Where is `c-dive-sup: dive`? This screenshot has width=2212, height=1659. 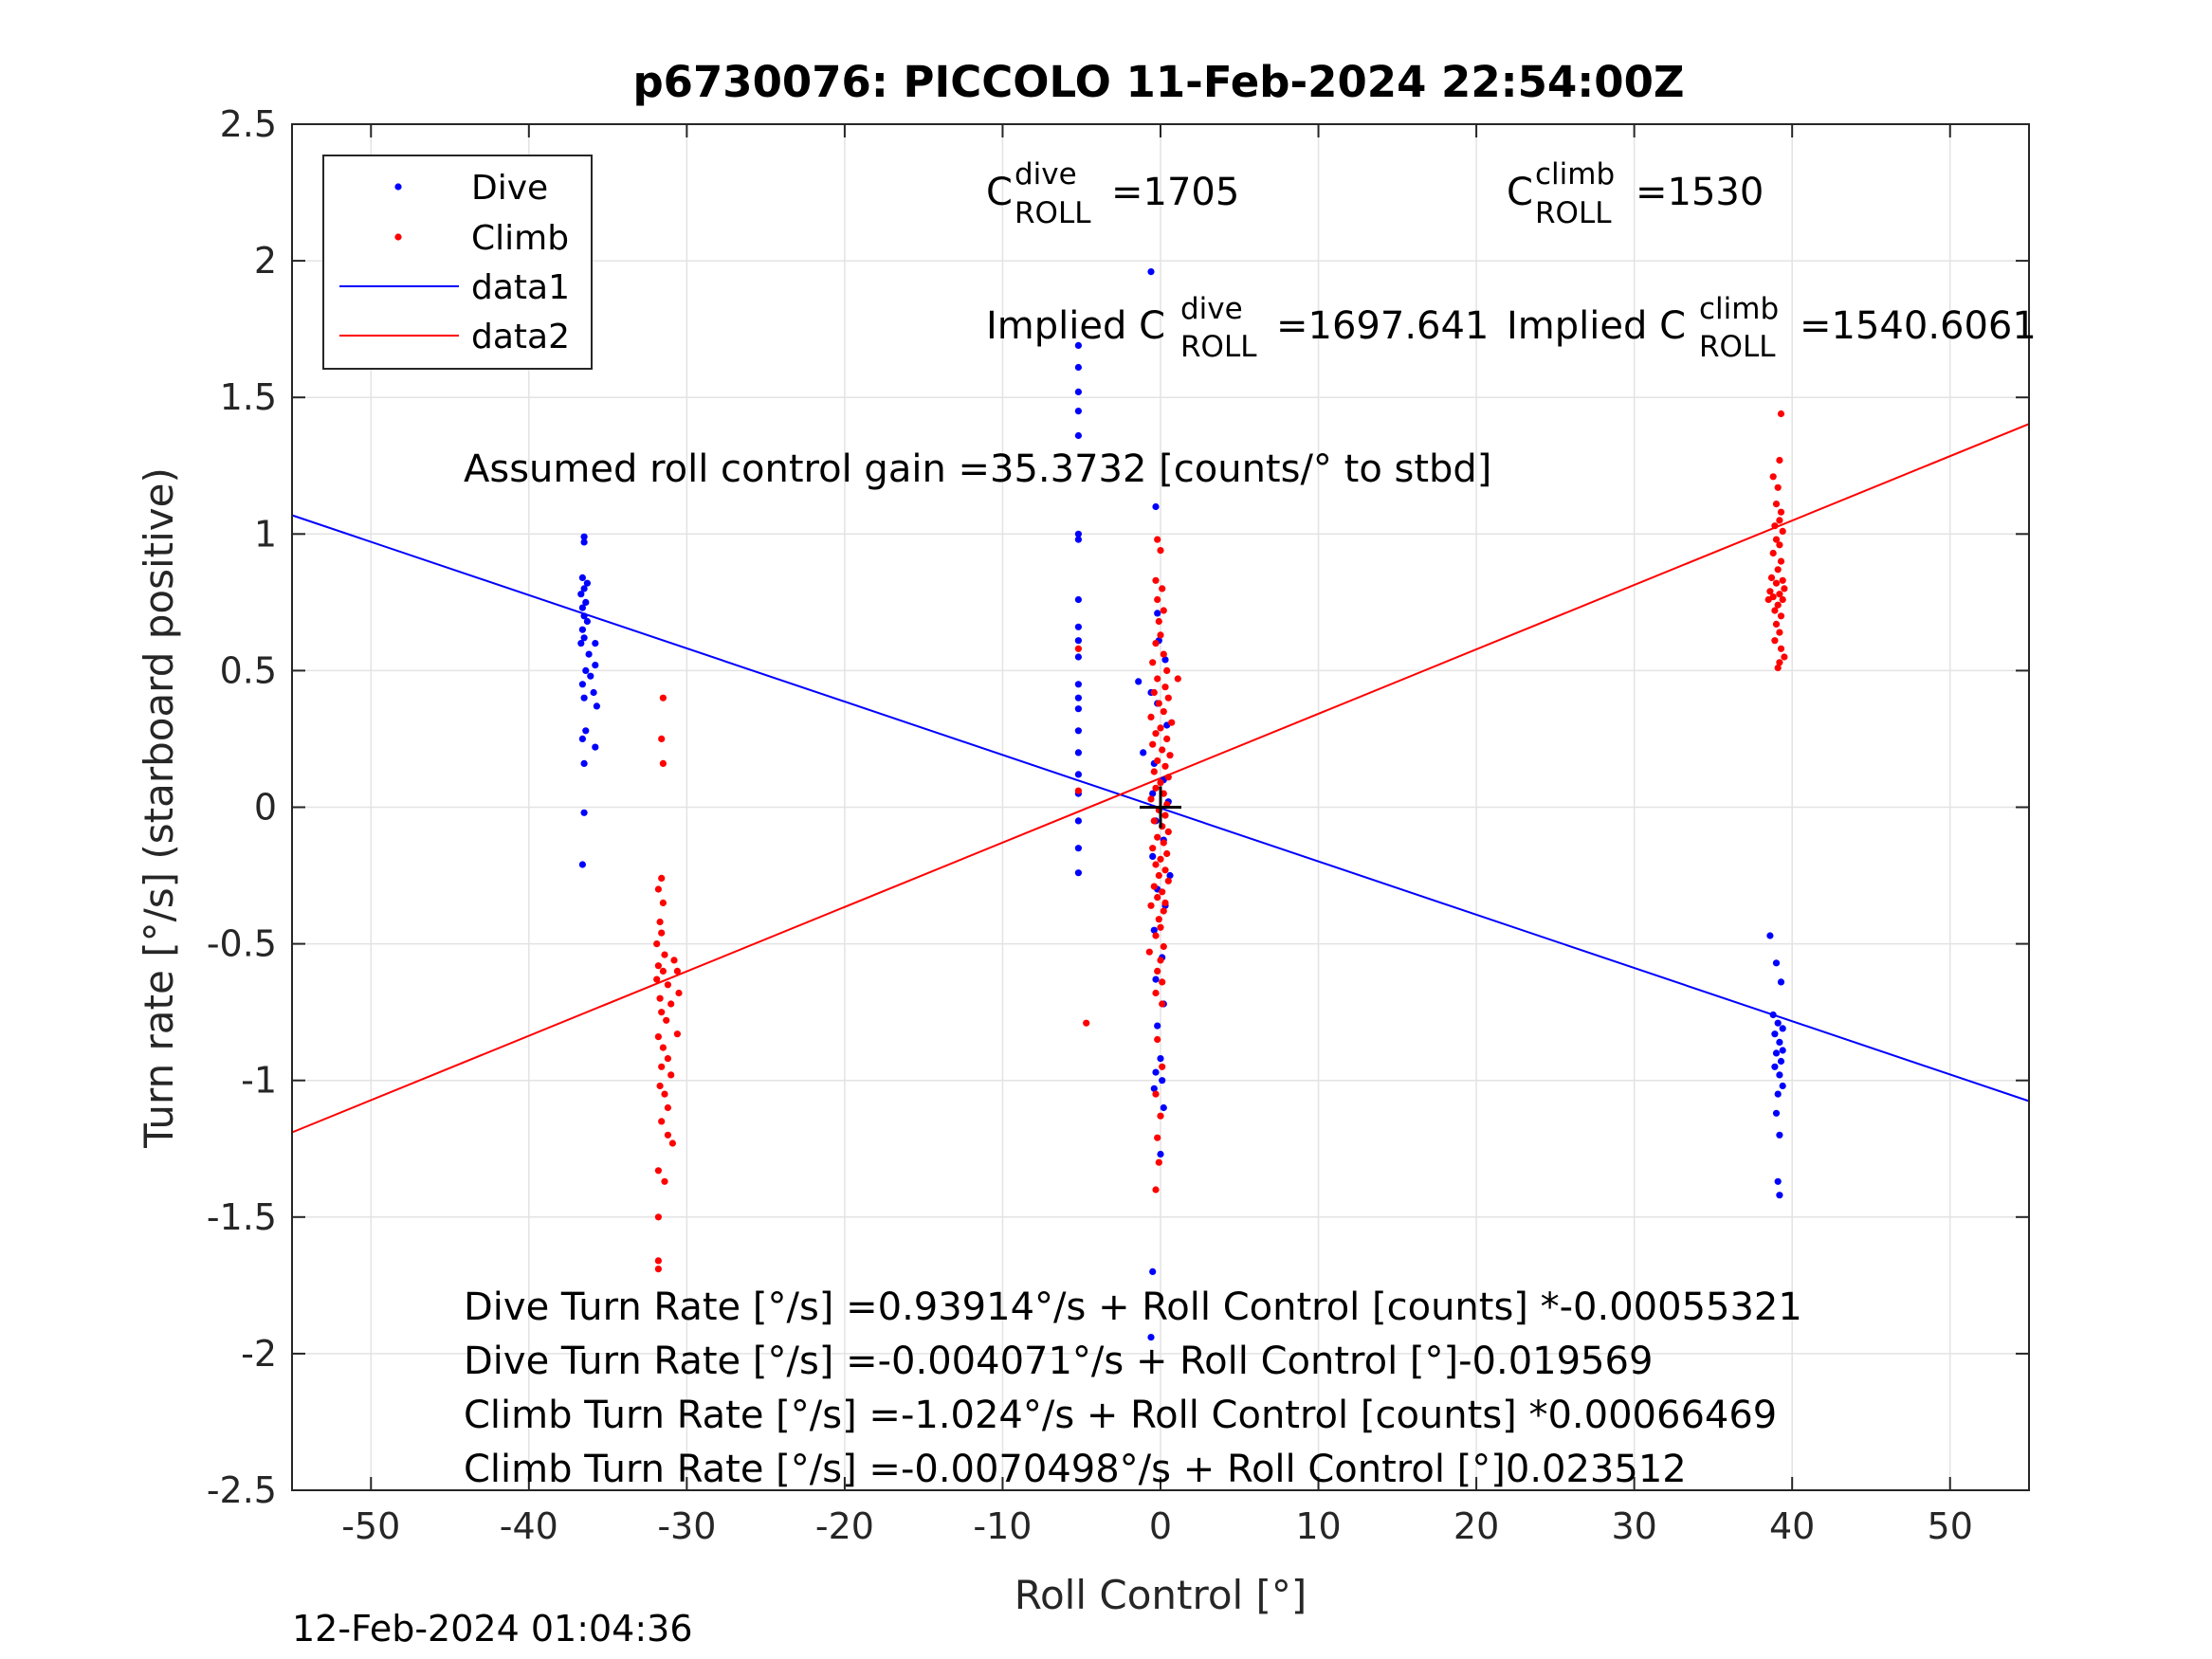
c-dive-sup: dive is located at coordinates (1046, 174).